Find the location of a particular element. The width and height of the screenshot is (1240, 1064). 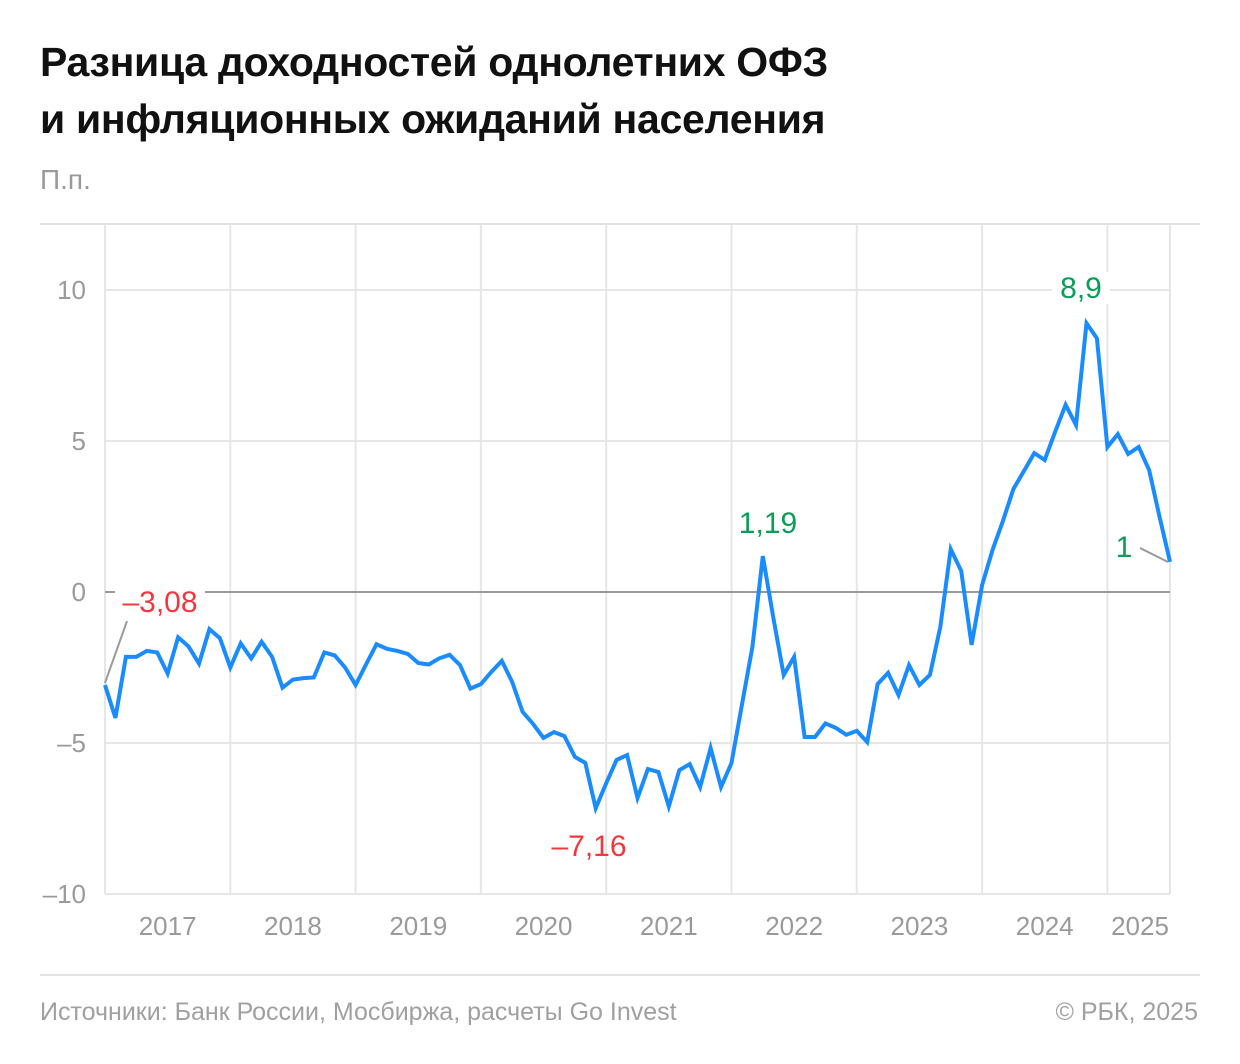

x-tick-label: 2020 is located at coordinates (544, 926).